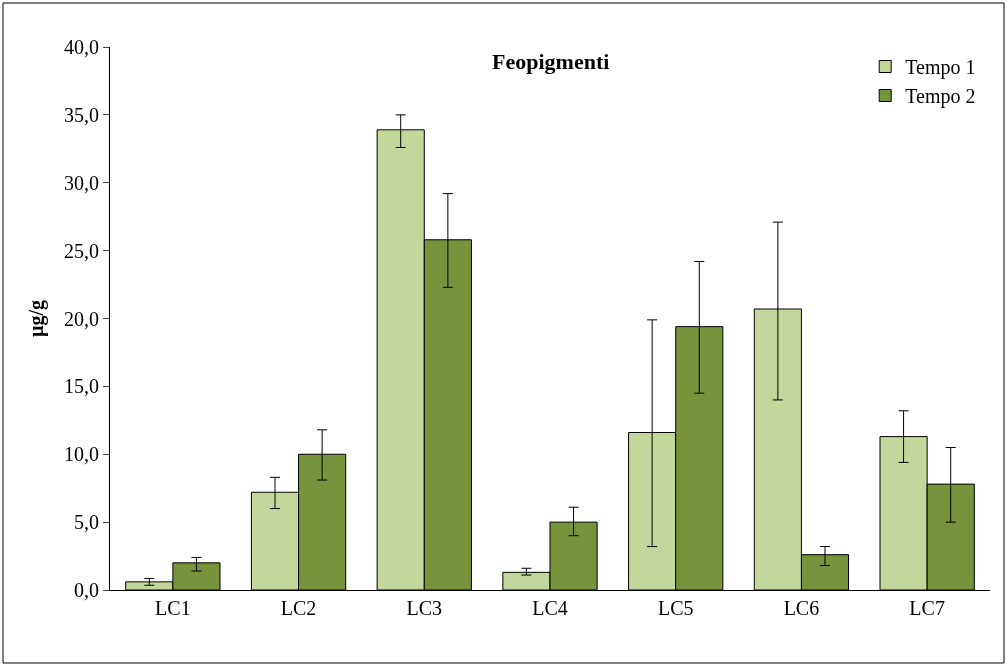 The width and height of the screenshot is (1007, 666). Describe the element at coordinates (81, 47) in the screenshot. I see `y-tick-label: 40,0` at that location.